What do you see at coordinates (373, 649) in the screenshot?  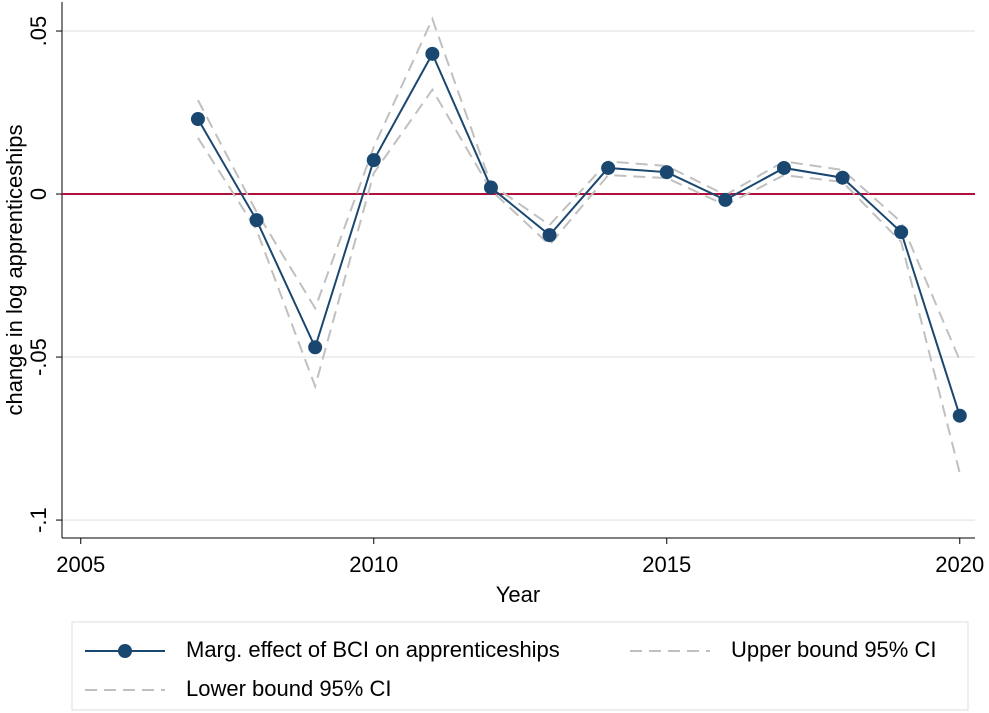 I see `legend-label: Marg. effect of BCI on apprenticeships` at bounding box center [373, 649].